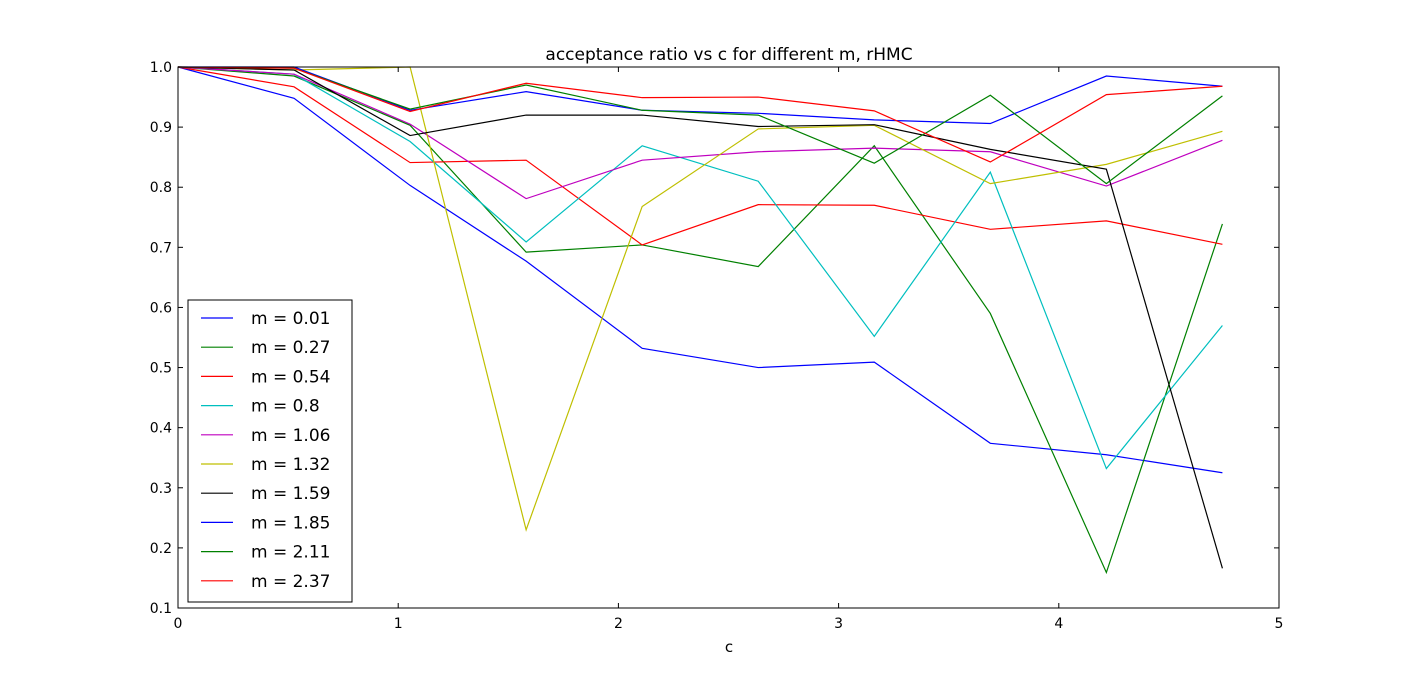  I want to click on y-tick-label: 0.9, so click(161, 128).